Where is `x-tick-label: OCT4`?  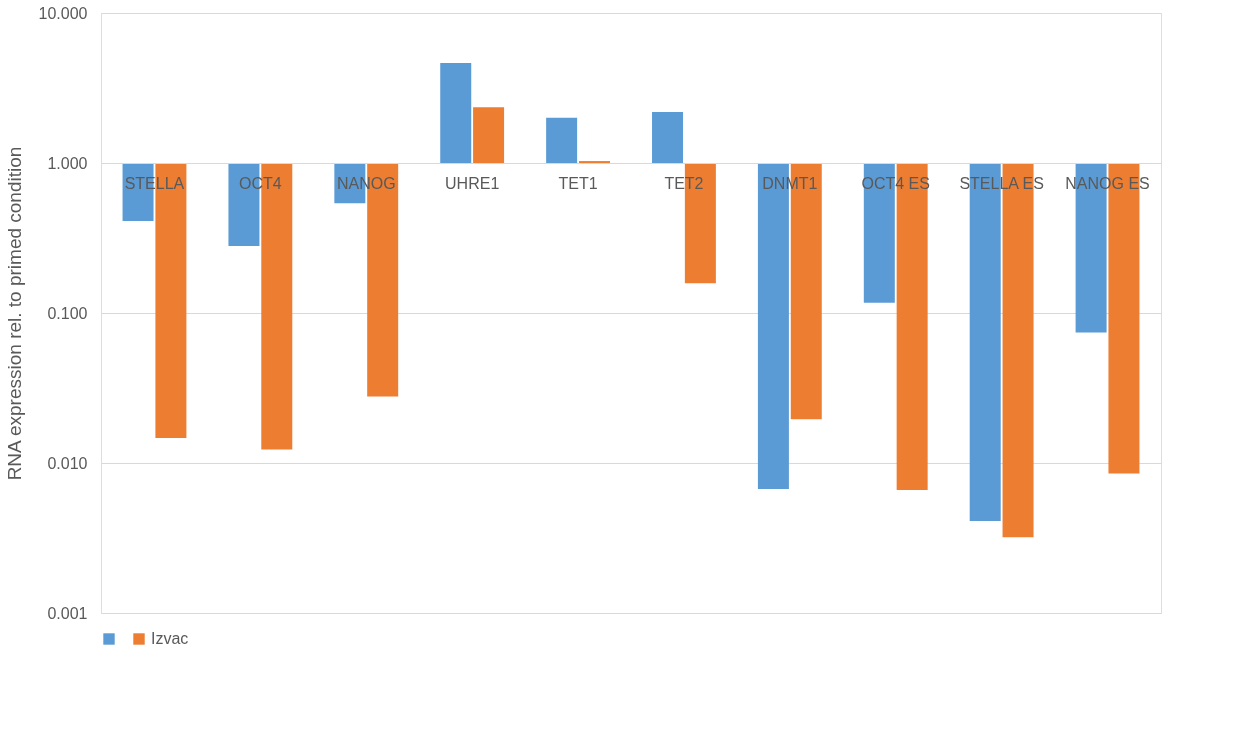
x-tick-label: OCT4 is located at coordinates (260, 183).